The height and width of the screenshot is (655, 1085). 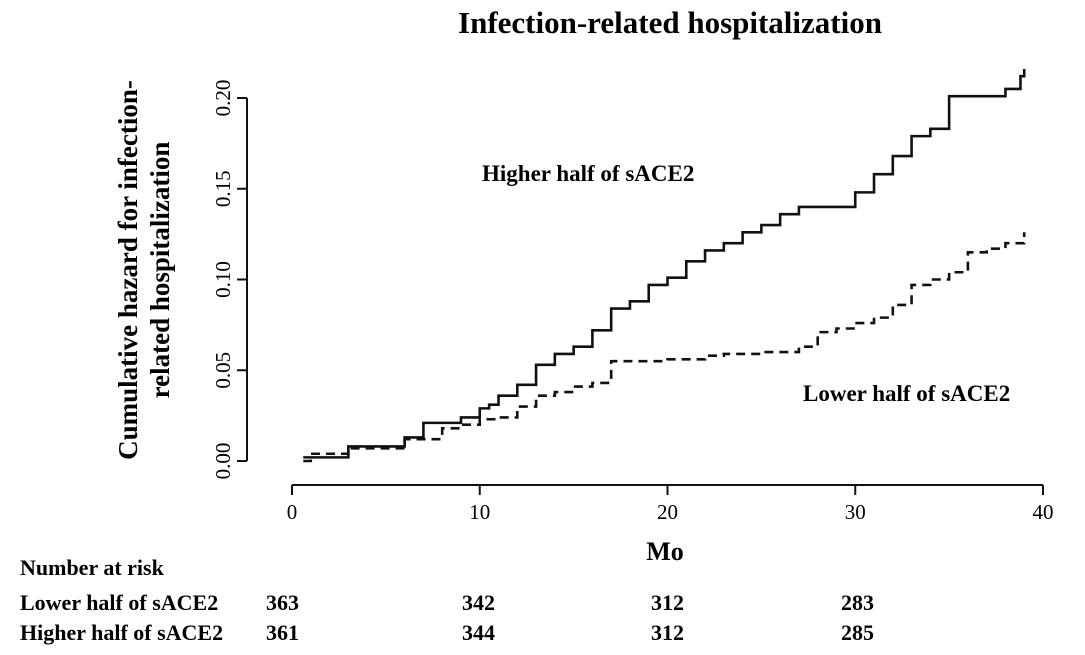 What do you see at coordinates (667, 602) in the screenshot?
I see `risk-value-lower-20: 312` at bounding box center [667, 602].